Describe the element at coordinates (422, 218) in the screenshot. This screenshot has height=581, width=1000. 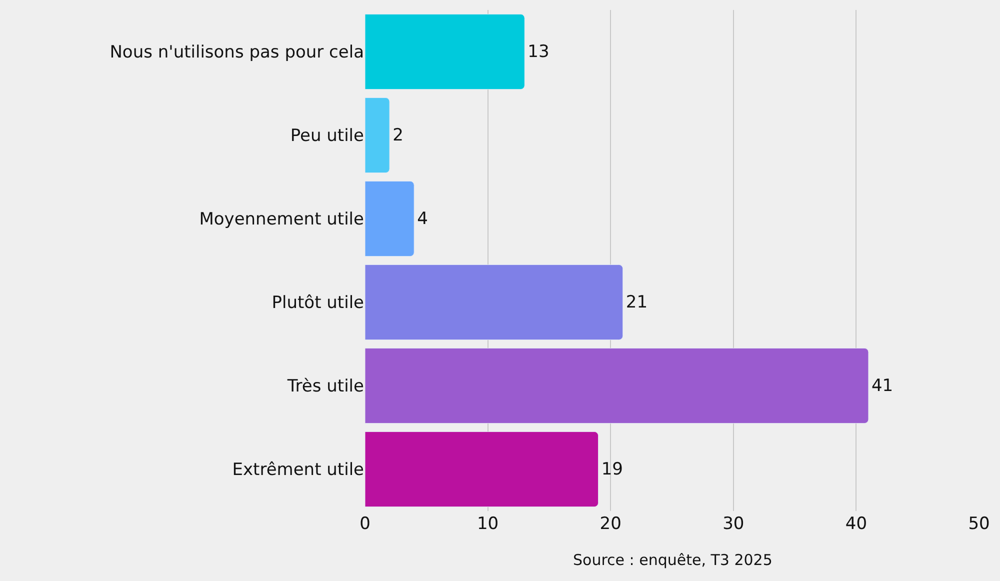
I see `data-label: 4` at that location.